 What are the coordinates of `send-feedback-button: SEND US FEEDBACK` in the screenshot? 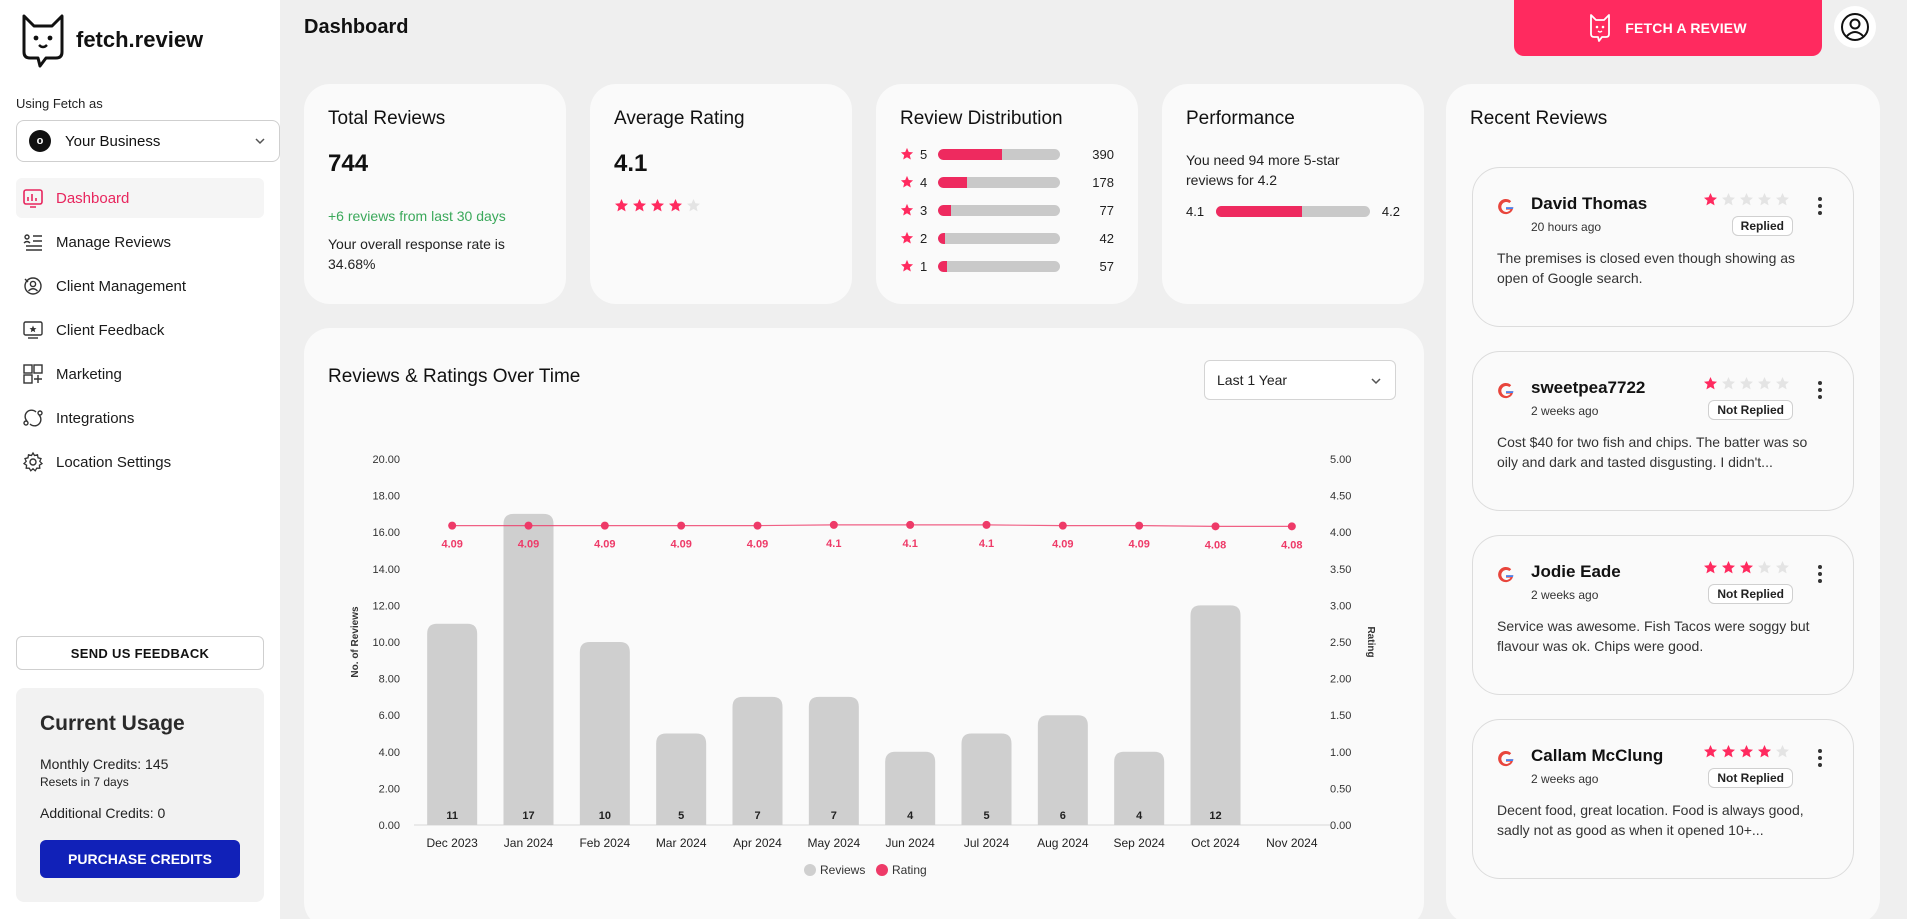 It's located at (140, 653).